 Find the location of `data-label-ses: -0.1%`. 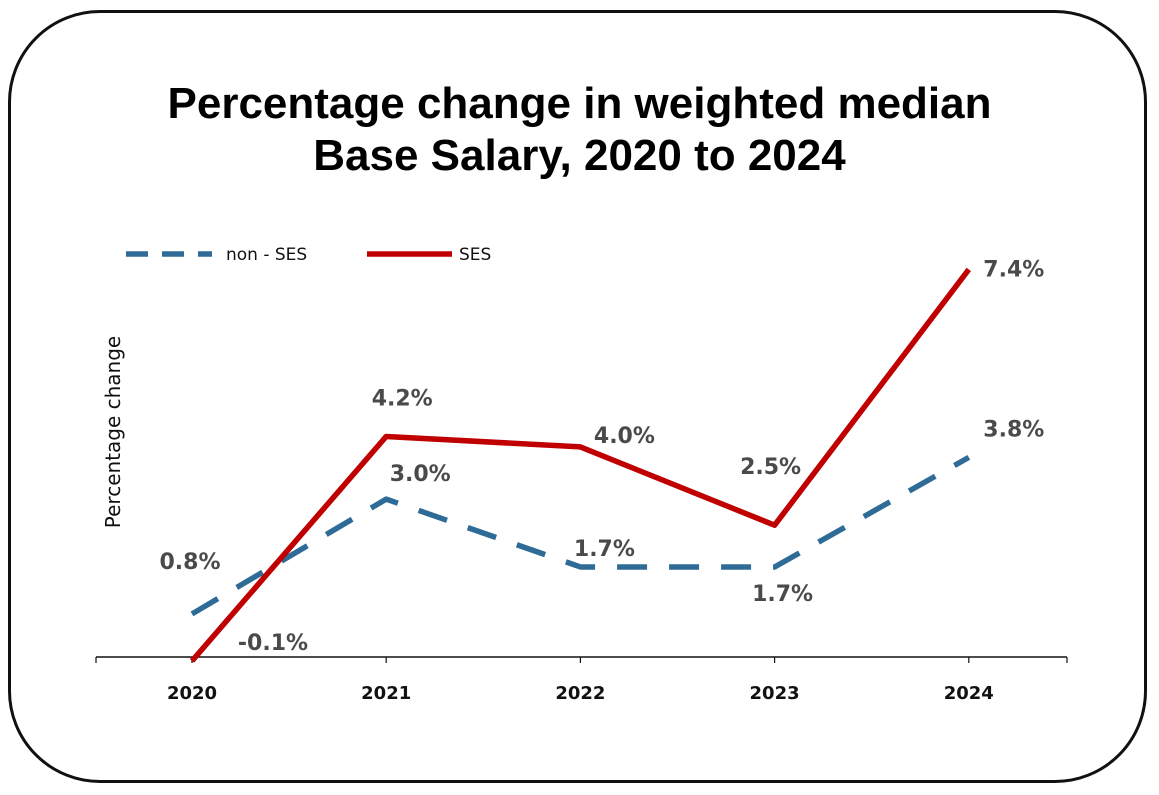

data-label-ses: -0.1% is located at coordinates (273, 643).